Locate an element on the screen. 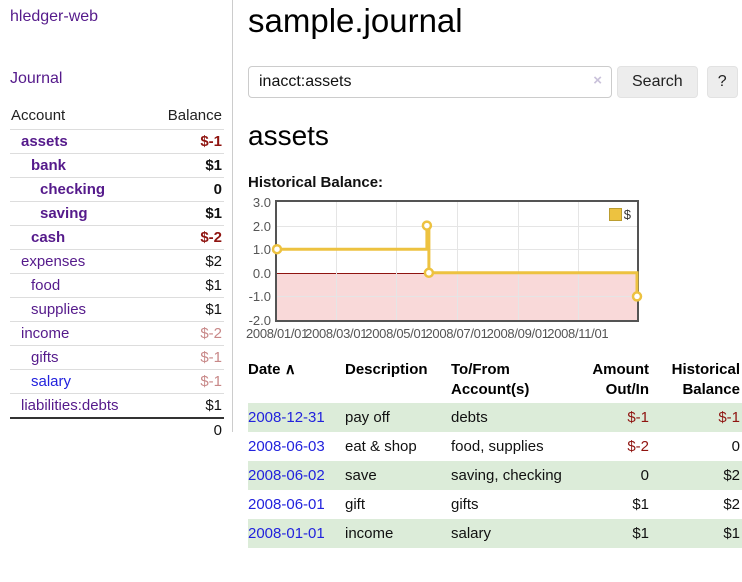 This screenshot has width=742, height=582. transaction-description: save is located at coordinates (361, 475).